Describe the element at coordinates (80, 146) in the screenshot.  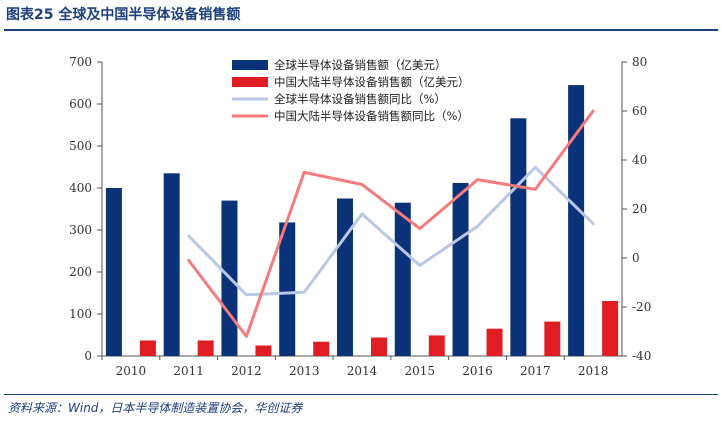
I see `y-left-tick-label: 500` at that location.